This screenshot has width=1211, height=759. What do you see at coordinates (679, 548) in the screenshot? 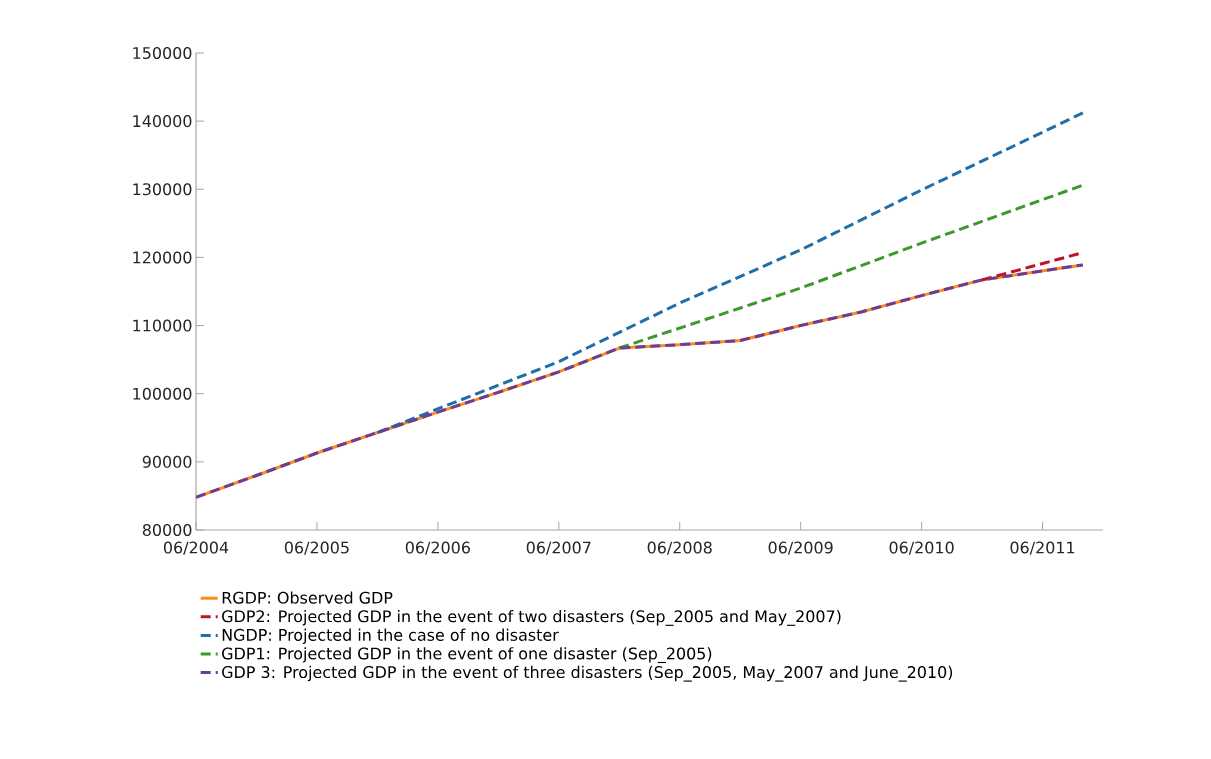
I see `x-tick-label: 06/2008` at bounding box center [679, 548].